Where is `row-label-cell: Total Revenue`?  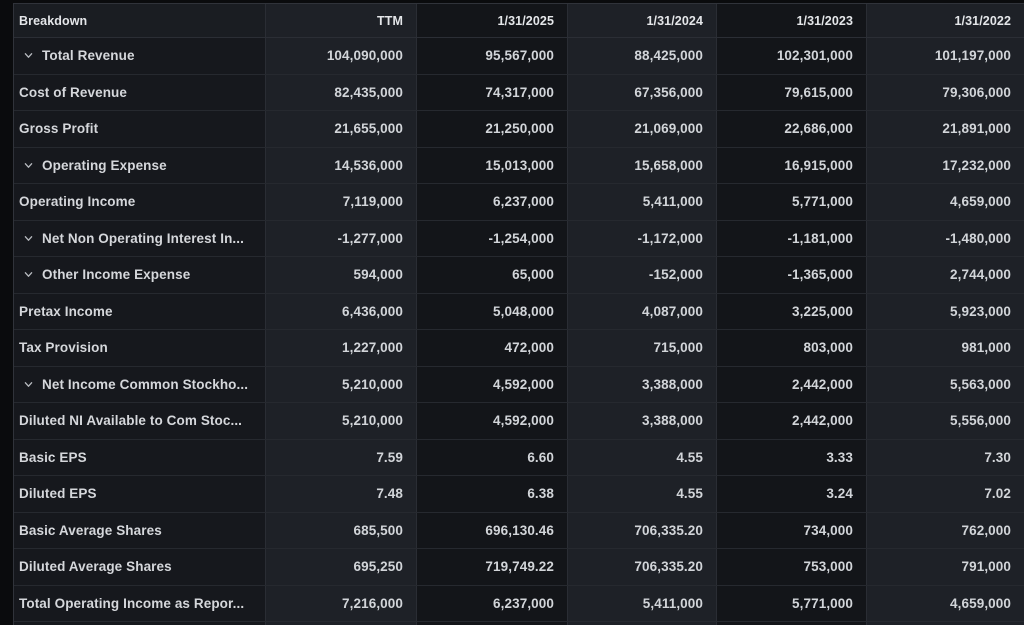
row-label-cell: Total Revenue is located at coordinates (139, 56).